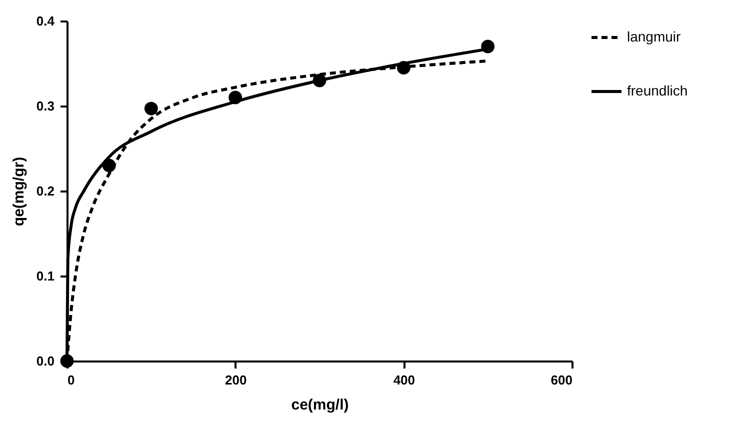 Image resolution: width=745 pixels, height=439 pixels. Describe the element at coordinates (45, 276) in the screenshot. I see `y-tick-label: 0.1` at that location.